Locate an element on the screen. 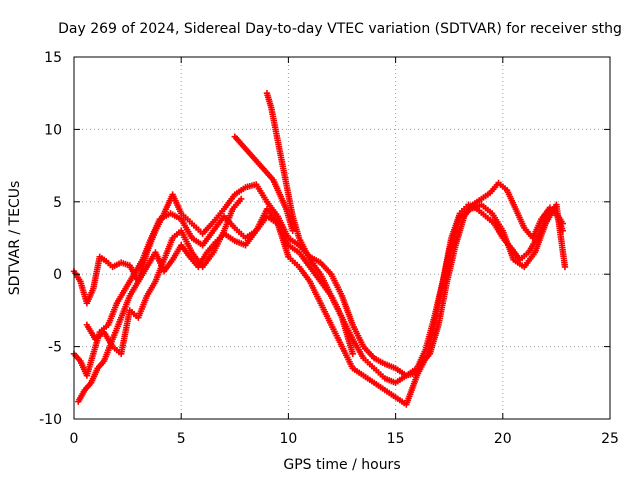 Image resolution: width=640 pixels, height=480 pixels. y-tick-label: 15 is located at coordinates (53, 58).